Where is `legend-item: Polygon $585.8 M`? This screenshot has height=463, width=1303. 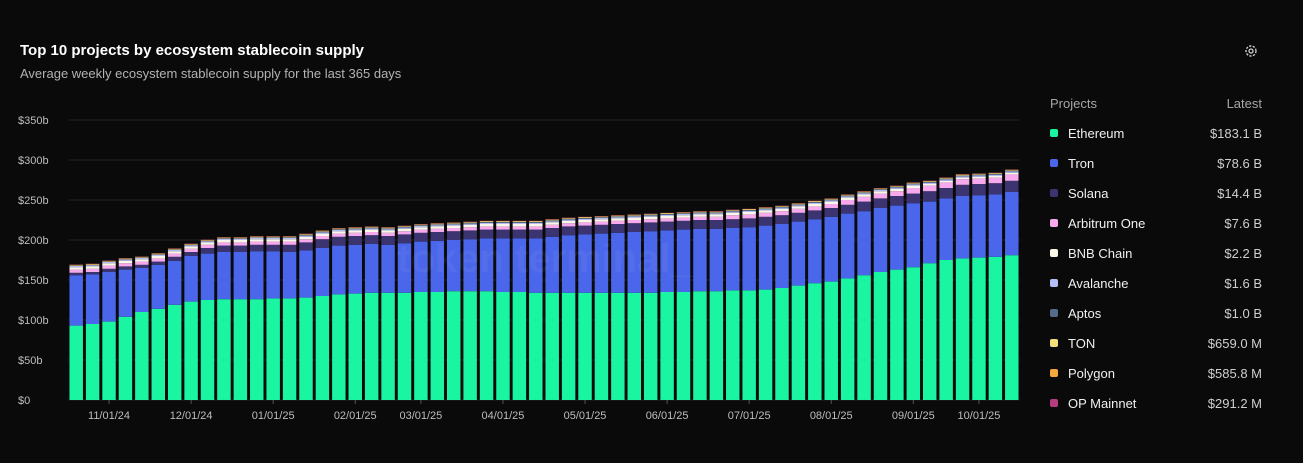
legend-item: Polygon $585.8 M is located at coordinates (1156, 373).